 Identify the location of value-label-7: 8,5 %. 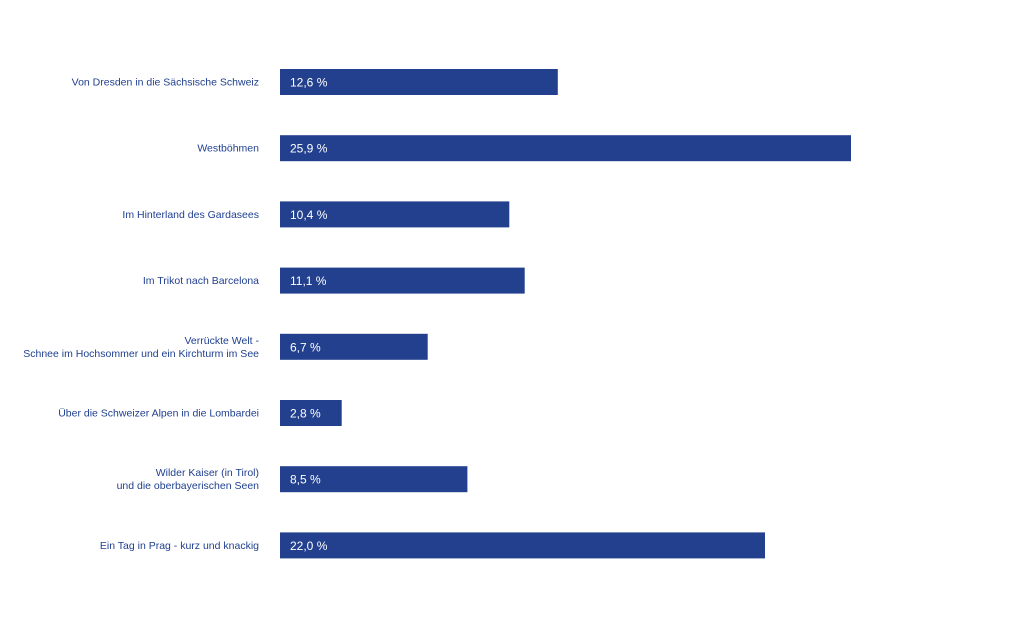
(305, 480).